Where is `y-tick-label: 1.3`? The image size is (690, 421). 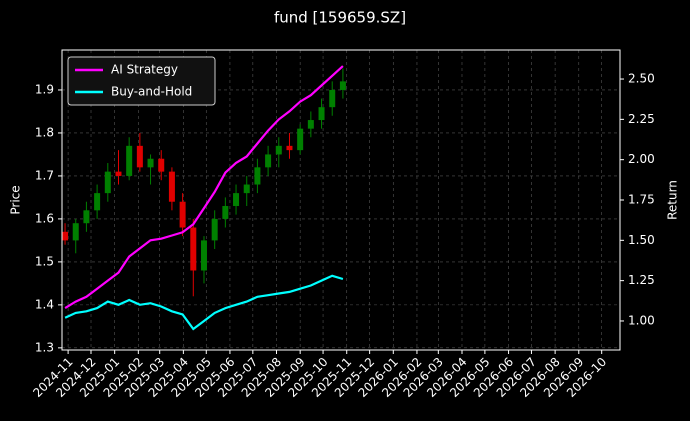 y-tick-label: 1.3 is located at coordinates (44, 347).